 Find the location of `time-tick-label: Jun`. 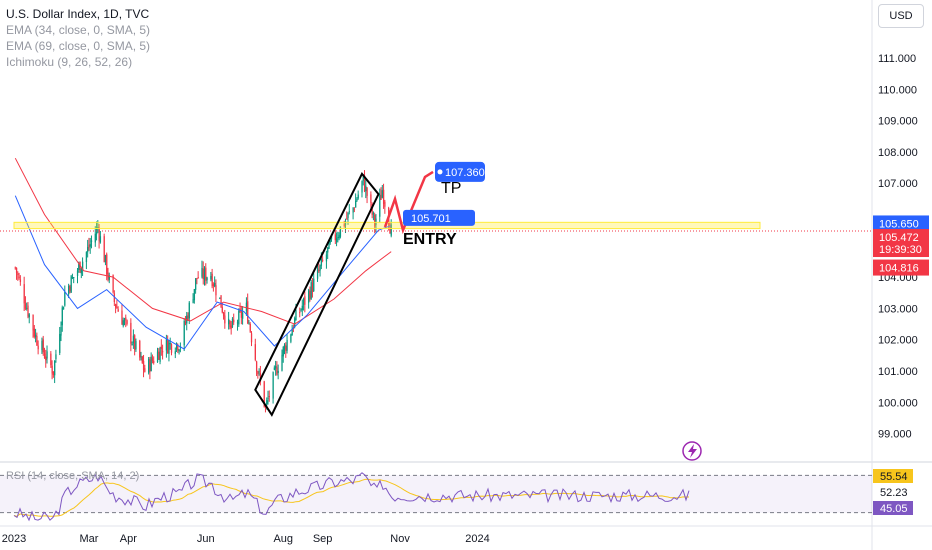

time-tick-label: Jun is located at coordinates (206, 539).